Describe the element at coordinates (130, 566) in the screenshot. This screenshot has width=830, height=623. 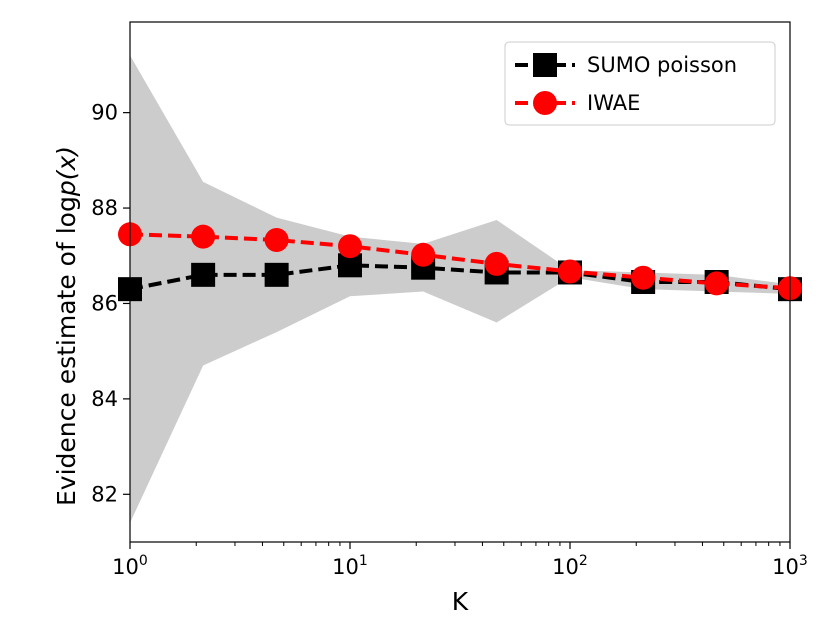
I see `x-tick-label: 10⁰` at that location.